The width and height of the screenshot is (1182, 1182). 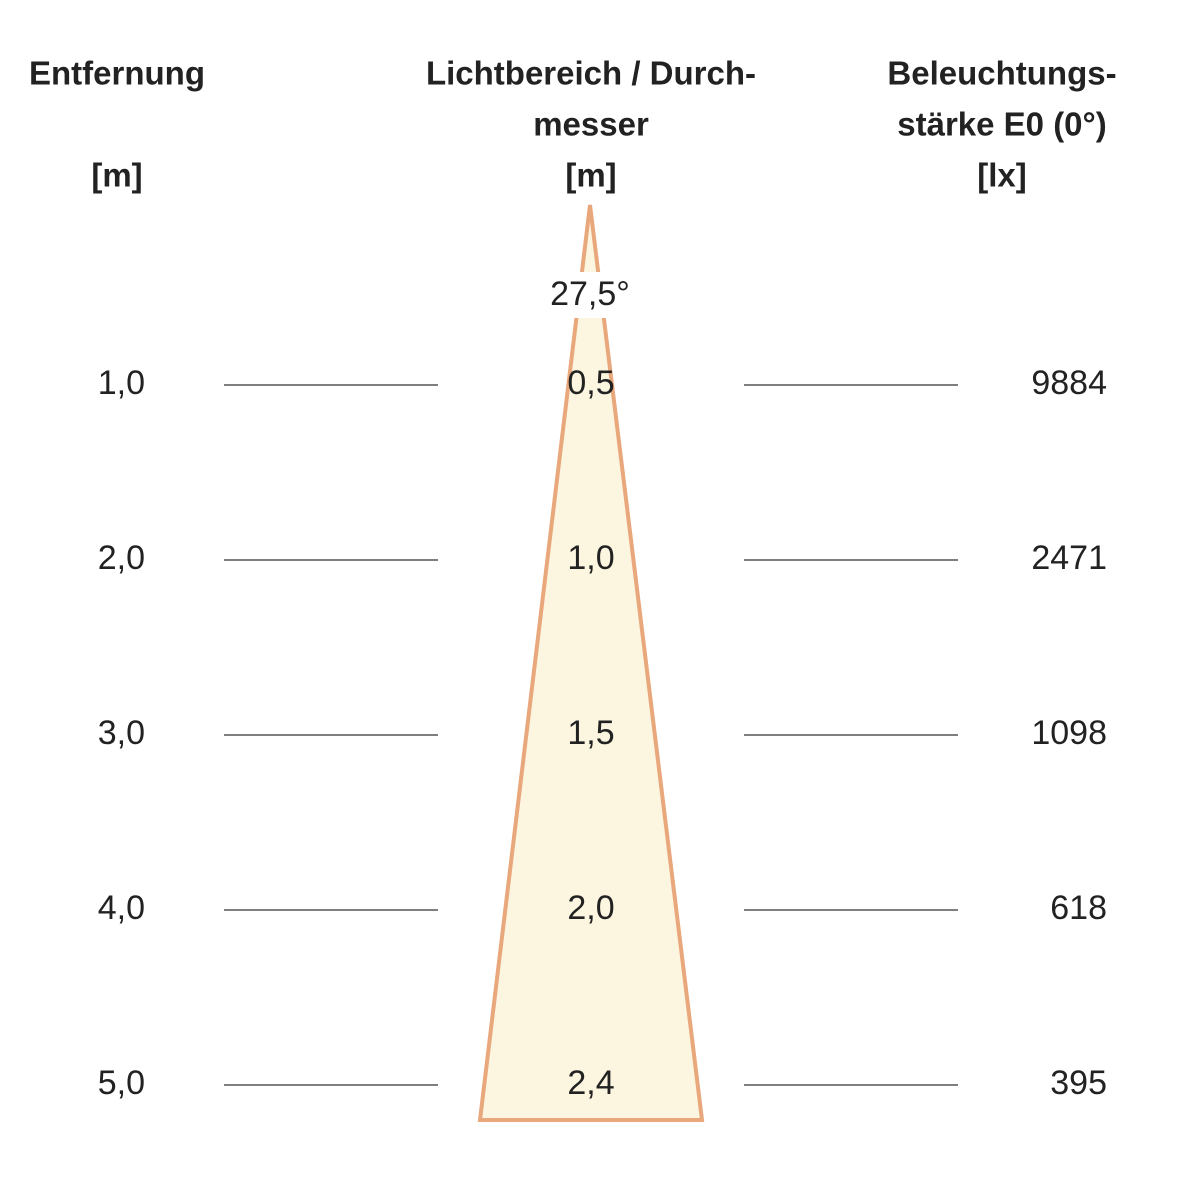 I want to click on angle-label-bg, so click(x=590, y=295).